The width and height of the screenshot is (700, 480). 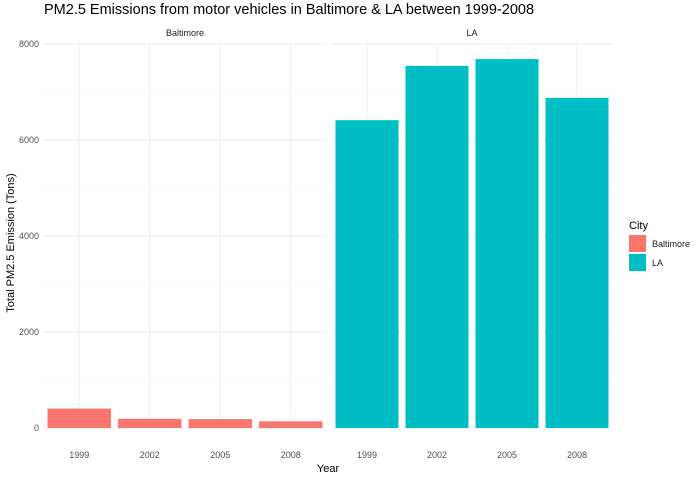 What do you see at coordinates (11, 242) in the screenshot?
I see `y-axis-title: Total PM2.5 Emission (Tons)` at bounding box center [11, 242].